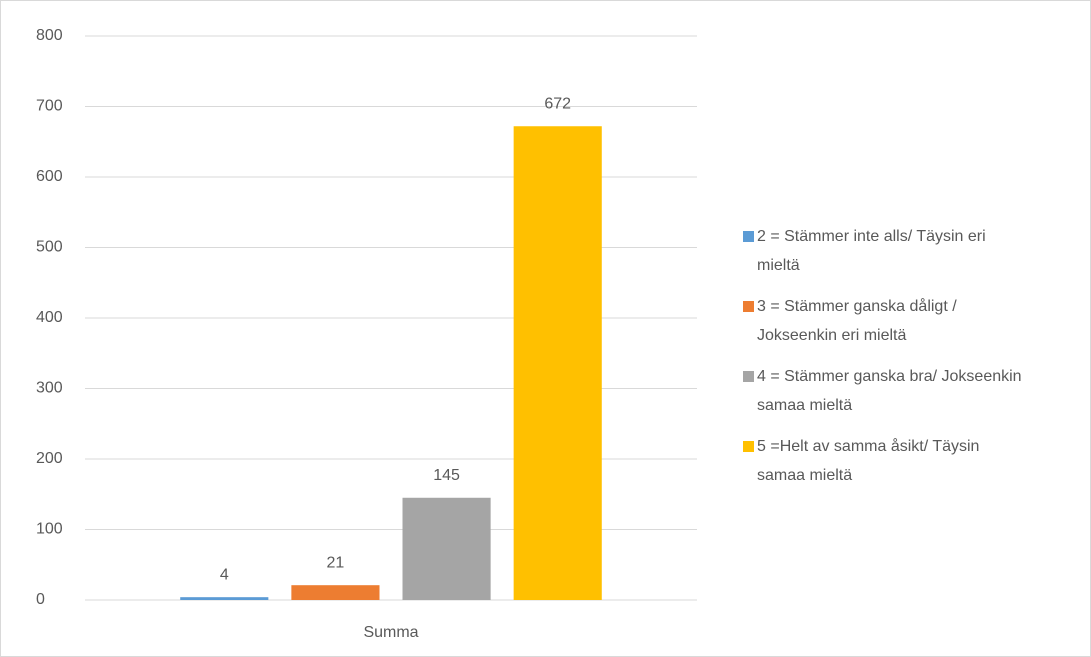  Describe the element at coordinates (49, 106) in the screenshot. I see `y-tick-label: 700` at that location.